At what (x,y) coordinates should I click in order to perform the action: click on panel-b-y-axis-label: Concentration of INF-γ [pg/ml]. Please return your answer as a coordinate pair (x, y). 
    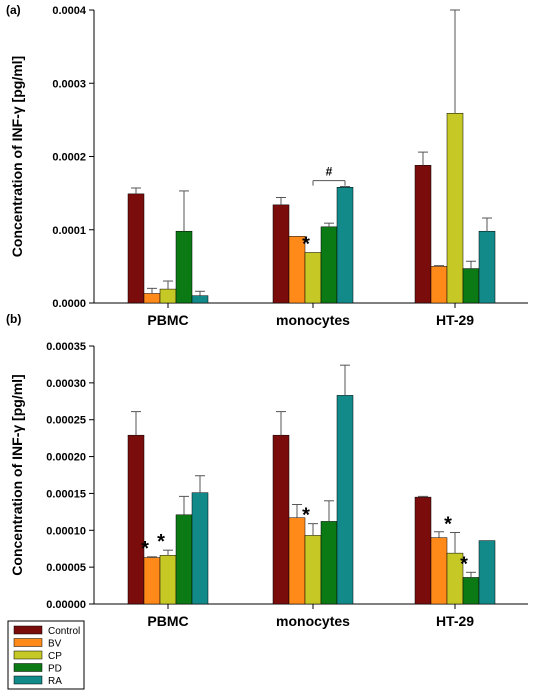
    Looking at the image, I should click on (17, 474).